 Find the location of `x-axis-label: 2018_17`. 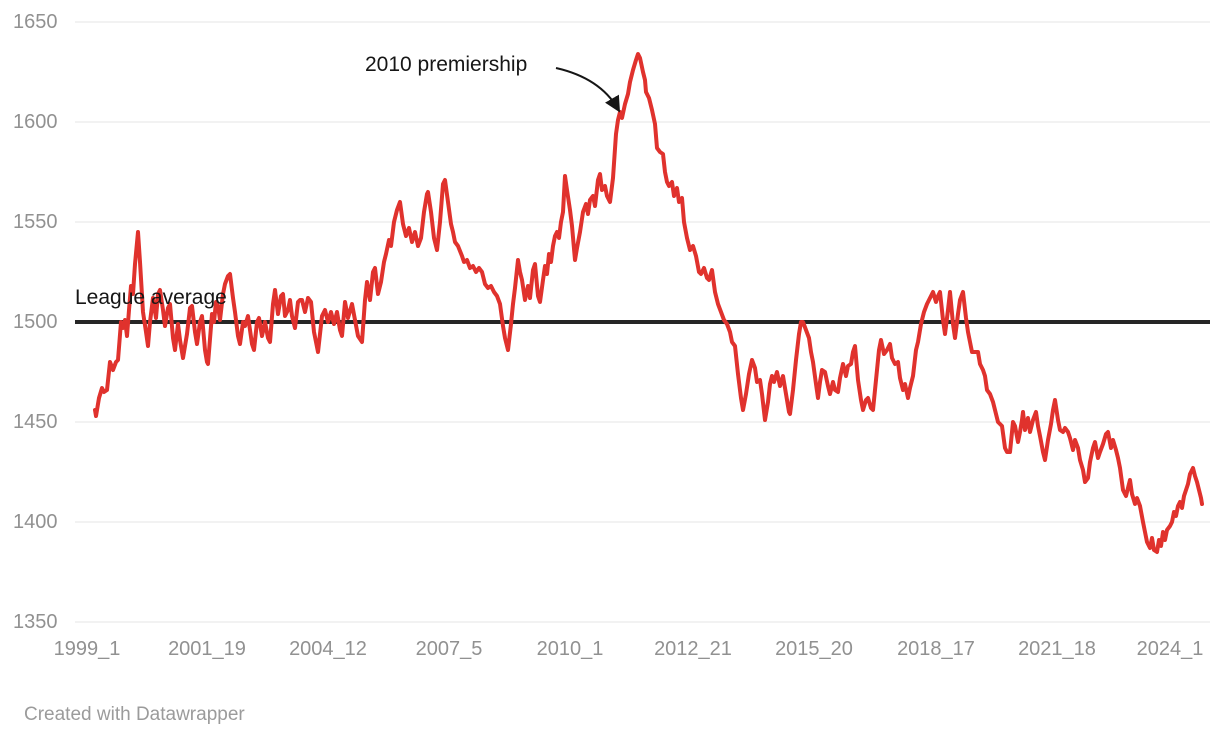

x-axis-label: 2018_17 is located at coordinates (936, 649).